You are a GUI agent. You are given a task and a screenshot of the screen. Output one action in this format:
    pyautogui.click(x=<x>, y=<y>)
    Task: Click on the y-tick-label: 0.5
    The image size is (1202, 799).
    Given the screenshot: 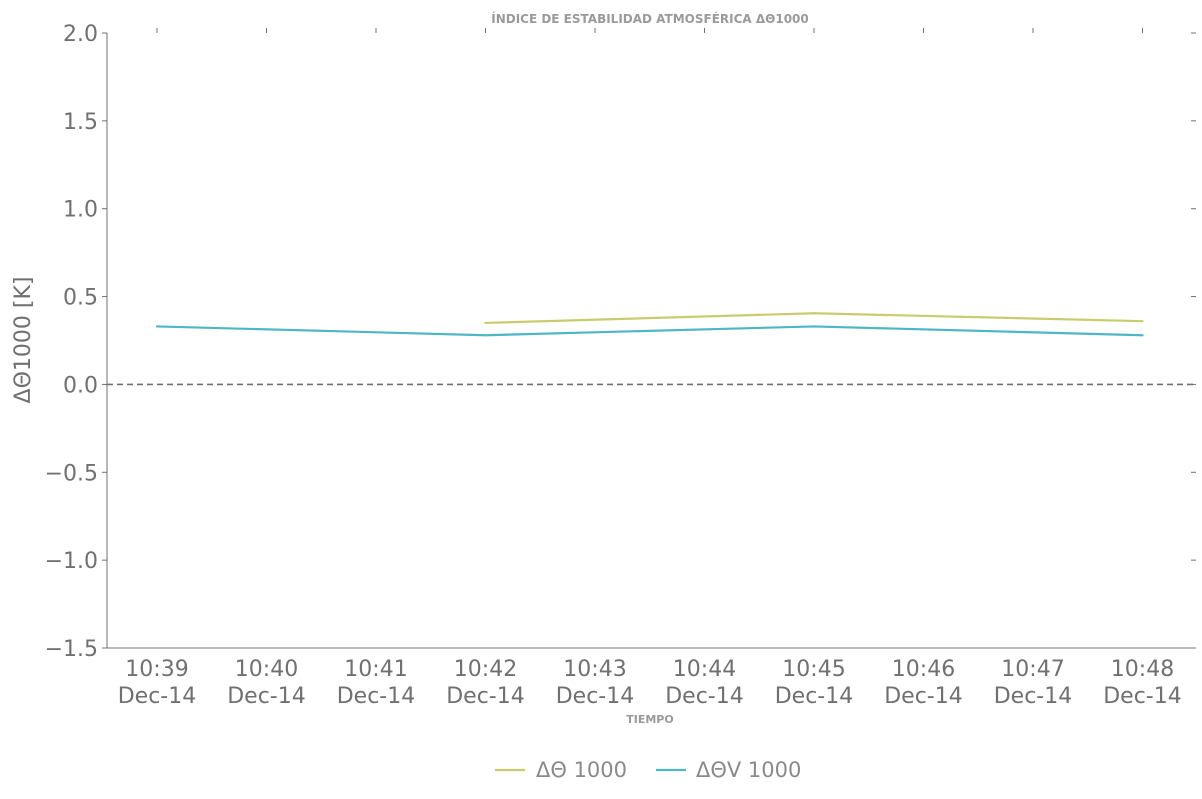 What is the action you would take?
    pyautogui.click(x=80, y=298)
    